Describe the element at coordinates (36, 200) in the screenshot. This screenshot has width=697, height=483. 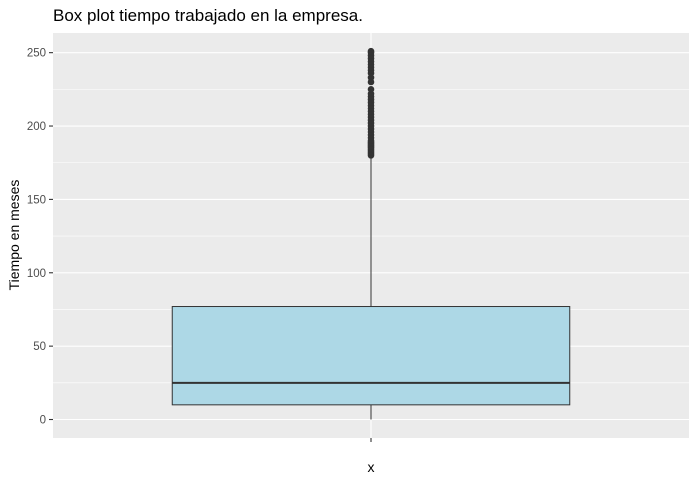
I see `y-tick-label: 150` at that location.